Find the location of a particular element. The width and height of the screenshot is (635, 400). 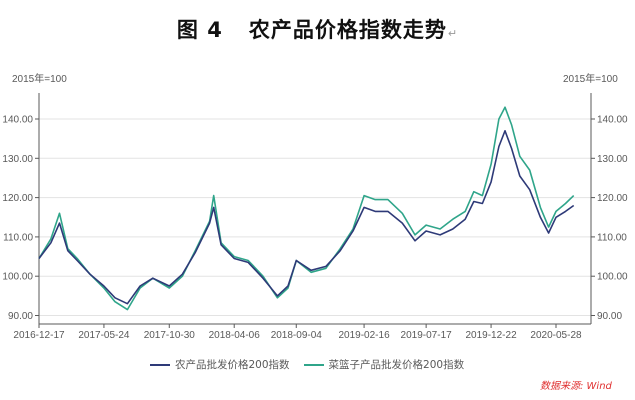

legend-item-series1: 农产品批发价格200指数 is located at coordinates (220, 364).